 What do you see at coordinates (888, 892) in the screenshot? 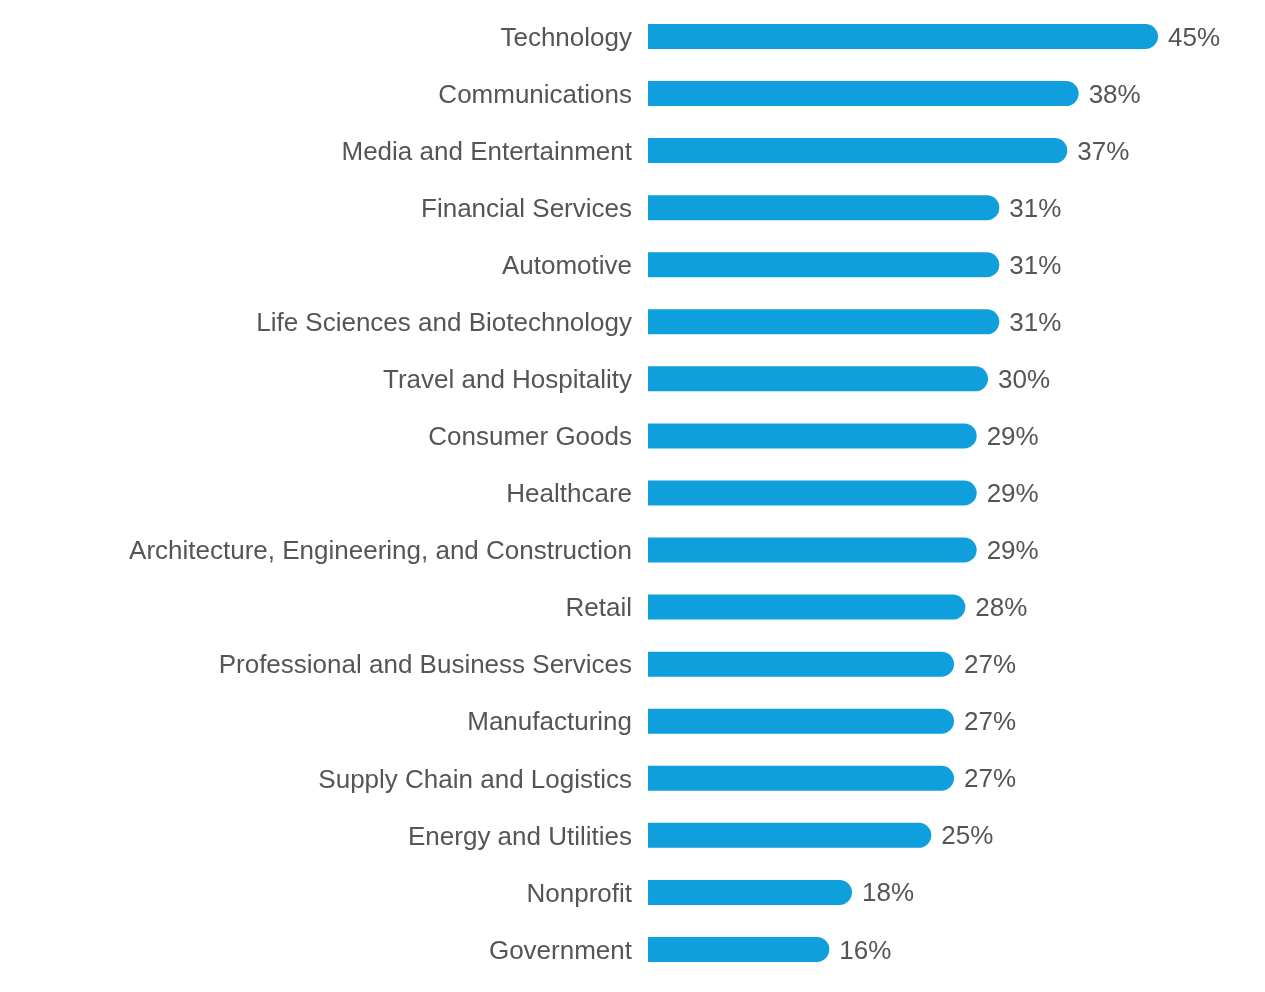
I see `data-label: 18%` at bounding box center [888, 892].